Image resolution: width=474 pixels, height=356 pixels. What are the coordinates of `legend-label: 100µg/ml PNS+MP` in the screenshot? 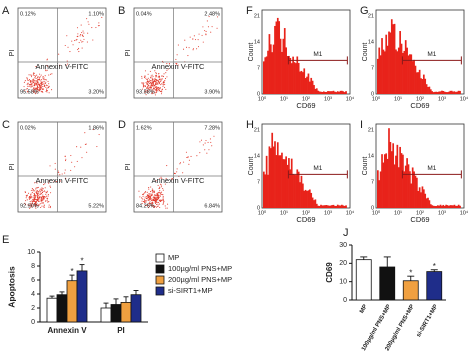 It's located at (200, 268).